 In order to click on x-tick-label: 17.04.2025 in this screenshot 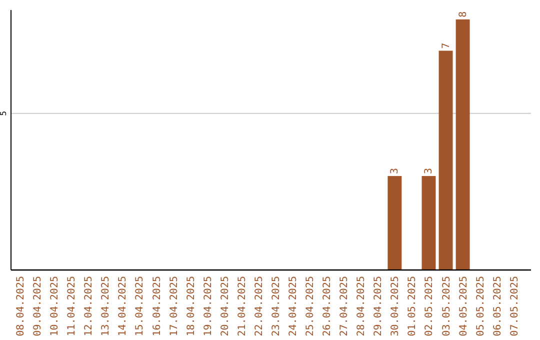, I will do `click(174, 306)`.